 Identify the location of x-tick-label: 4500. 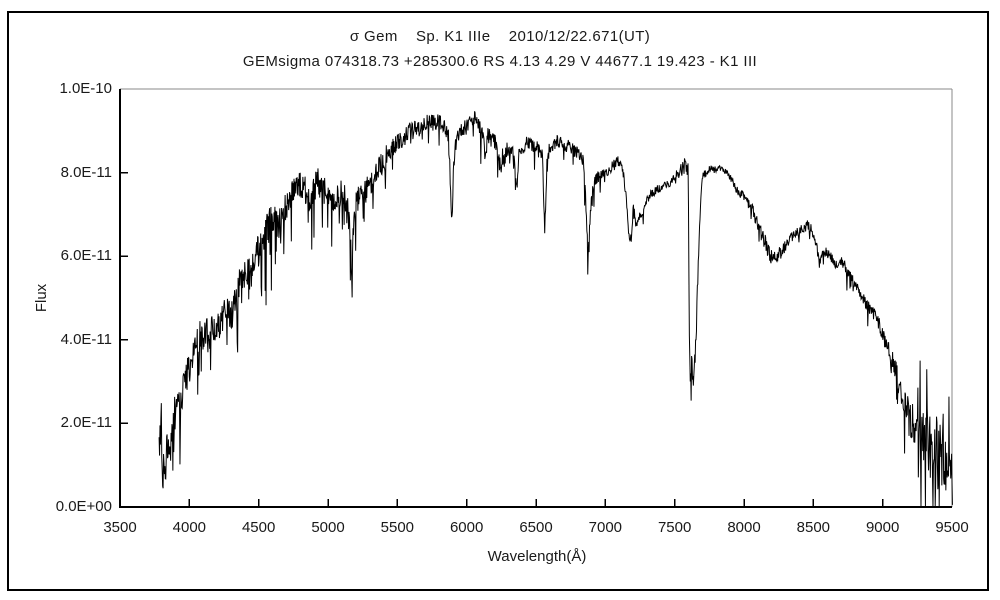
(258, 527).